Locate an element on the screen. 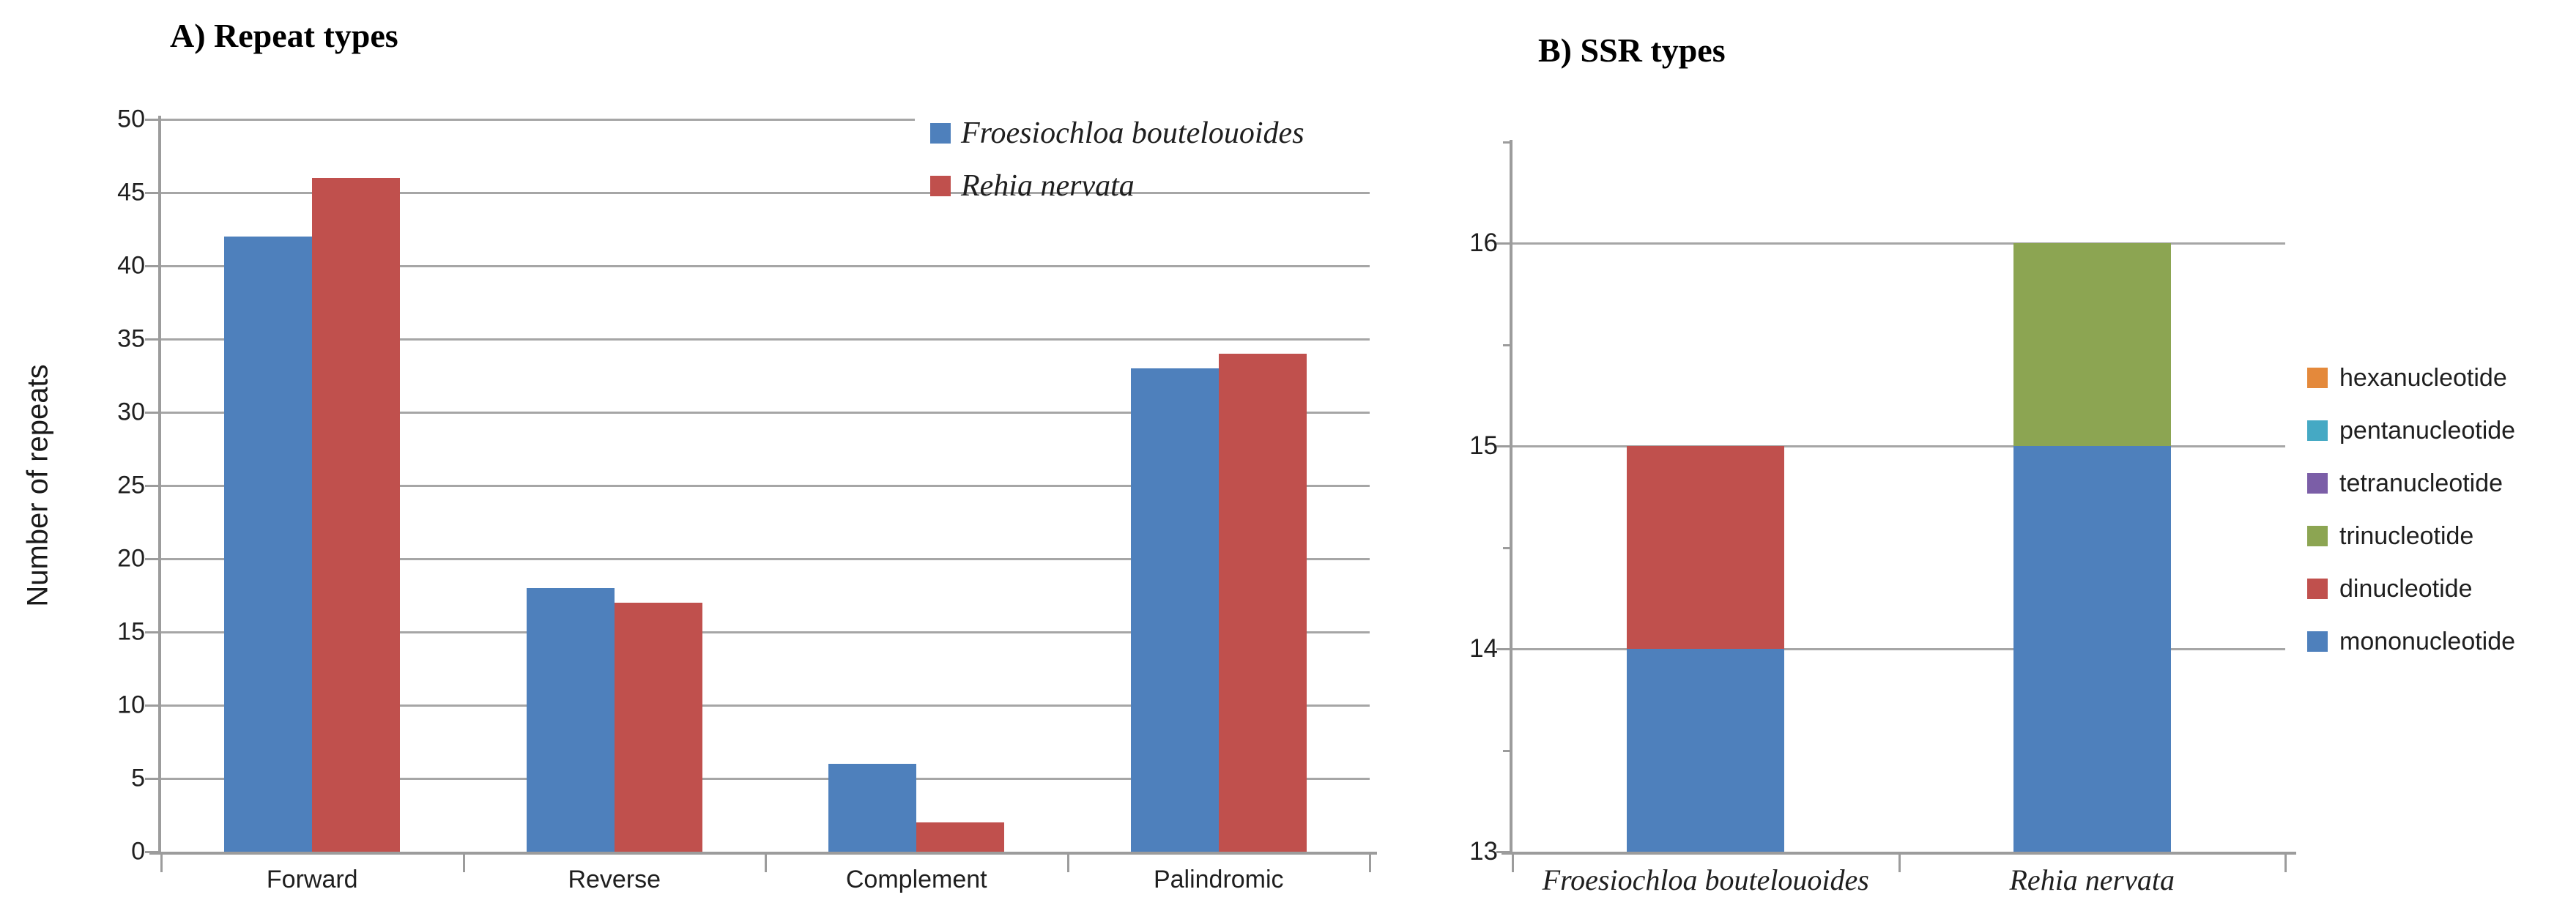  bar-rehia-palindromic is located at coordinates (1262, 603).